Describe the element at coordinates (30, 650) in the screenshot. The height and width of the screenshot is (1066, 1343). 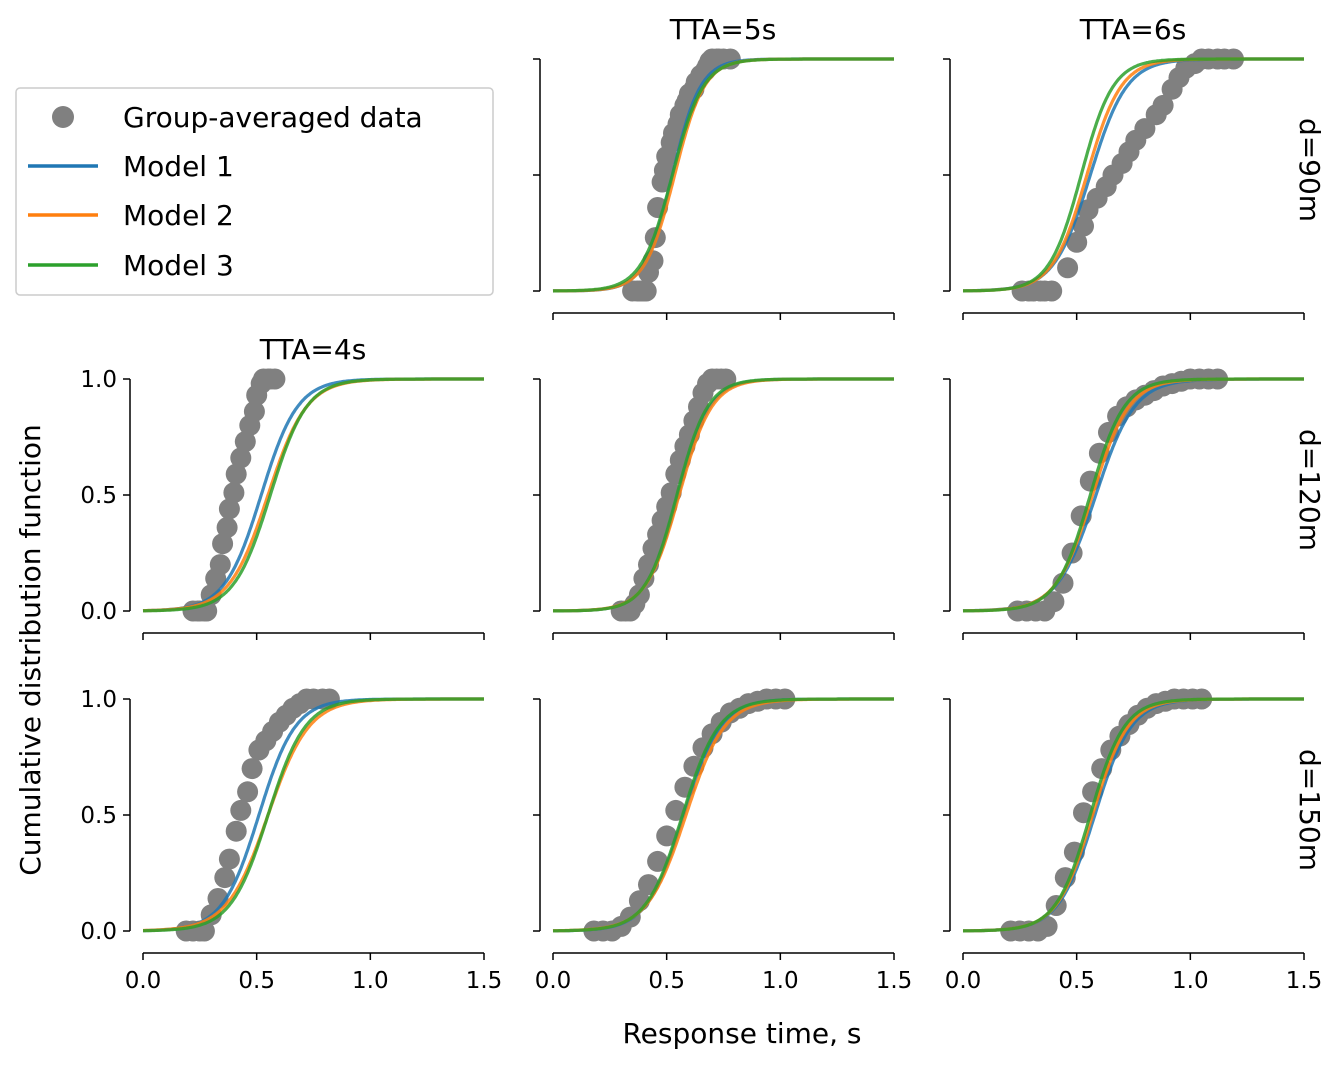
I see `y-axis-label: Cumulative distribution function` at that location.